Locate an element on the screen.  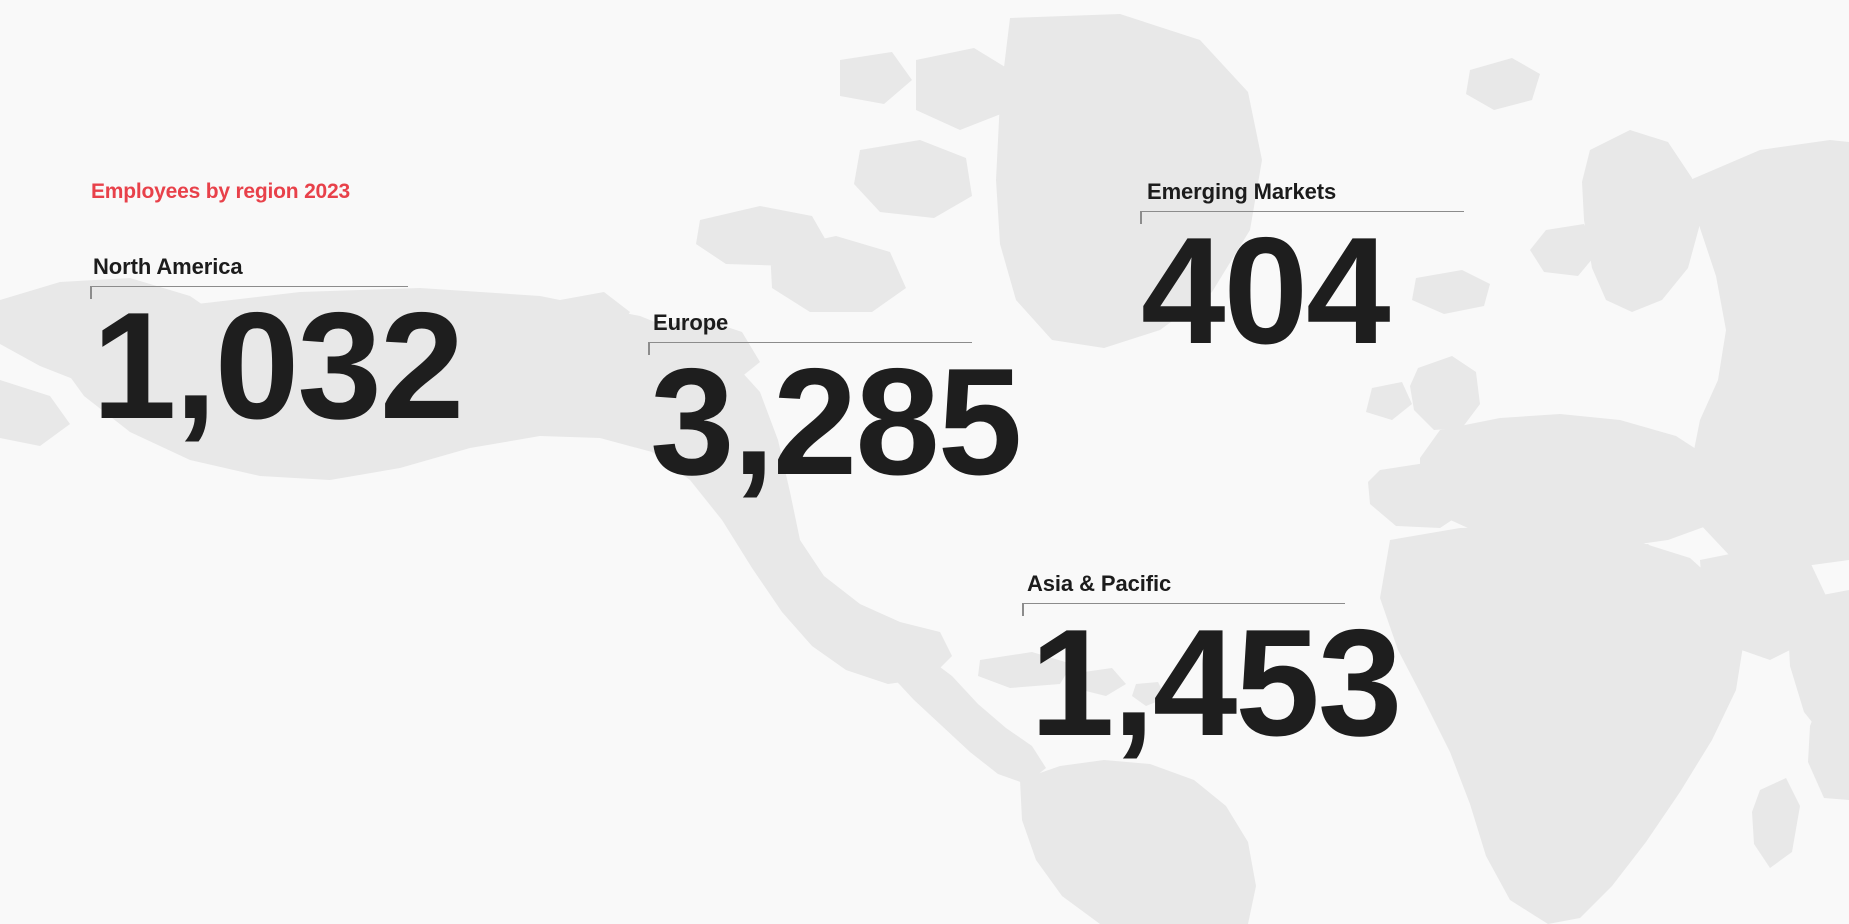
region-rule-asia-pacific is located at coordinates (1183, 609).